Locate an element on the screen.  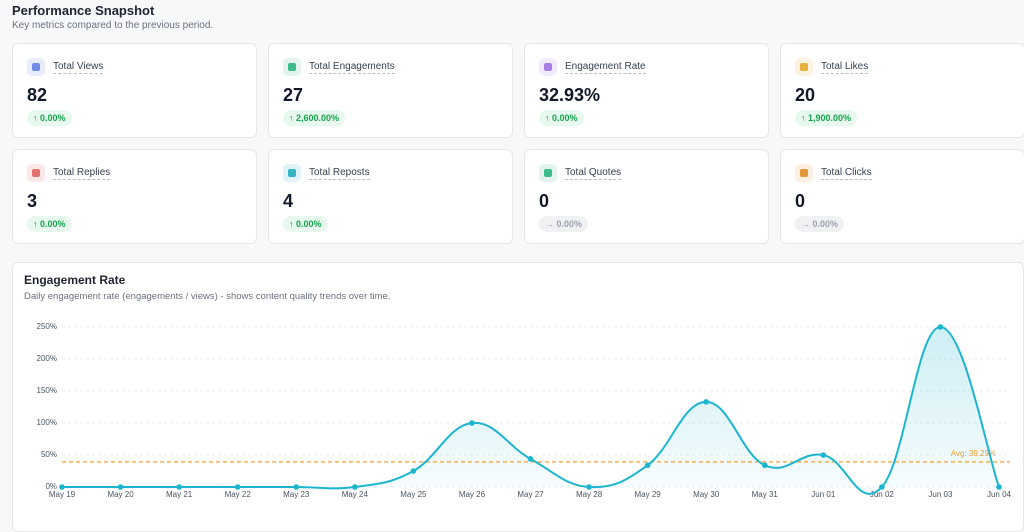
metric-card: Engagement Rate 32.93% ↑ 0.00% is located at coordinates (646, 90).